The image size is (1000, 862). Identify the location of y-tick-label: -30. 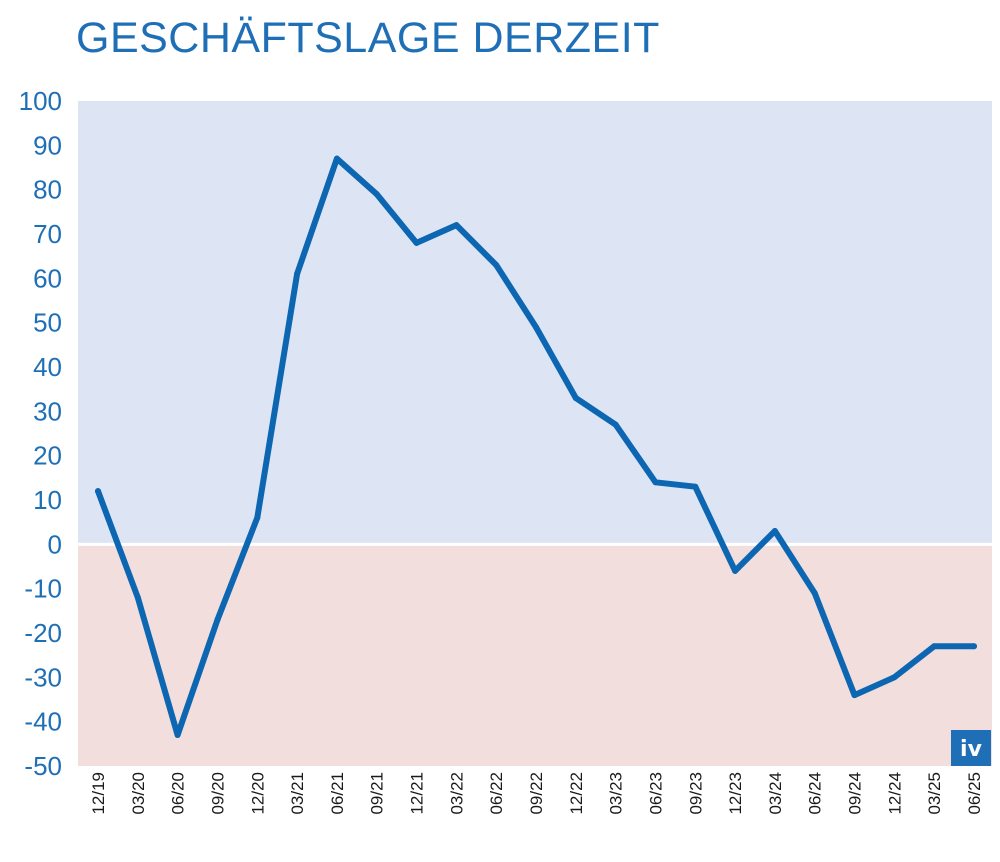
(43, 677).